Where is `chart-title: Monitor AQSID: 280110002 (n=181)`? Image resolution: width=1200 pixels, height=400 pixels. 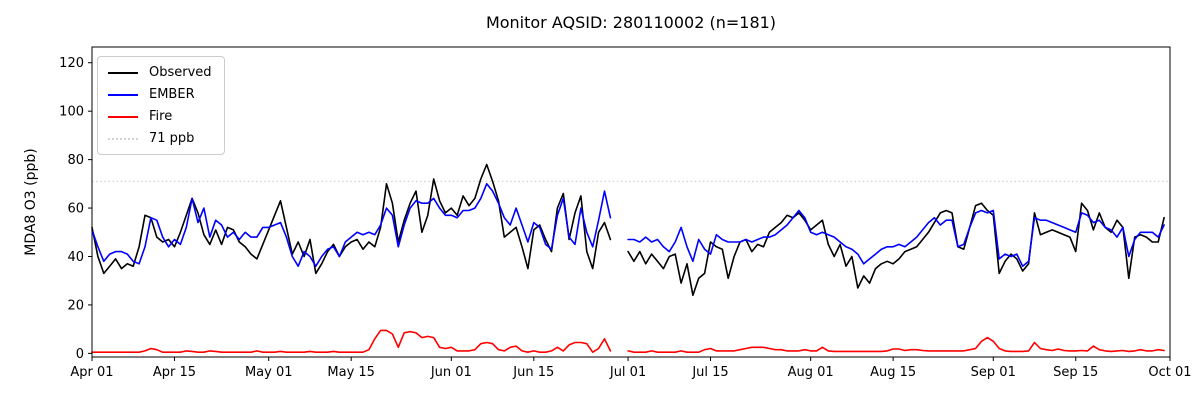
chart-title: Monitor AQSID: 280110002 (n=181) is located at coordinates (631, 22).